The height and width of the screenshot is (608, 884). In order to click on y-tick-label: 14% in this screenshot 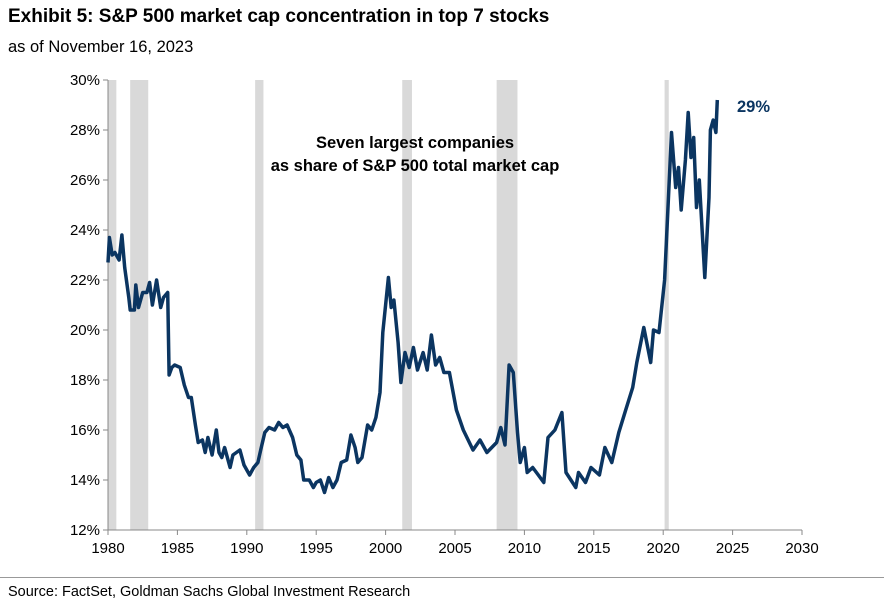, I will do `click(85, 480)`.